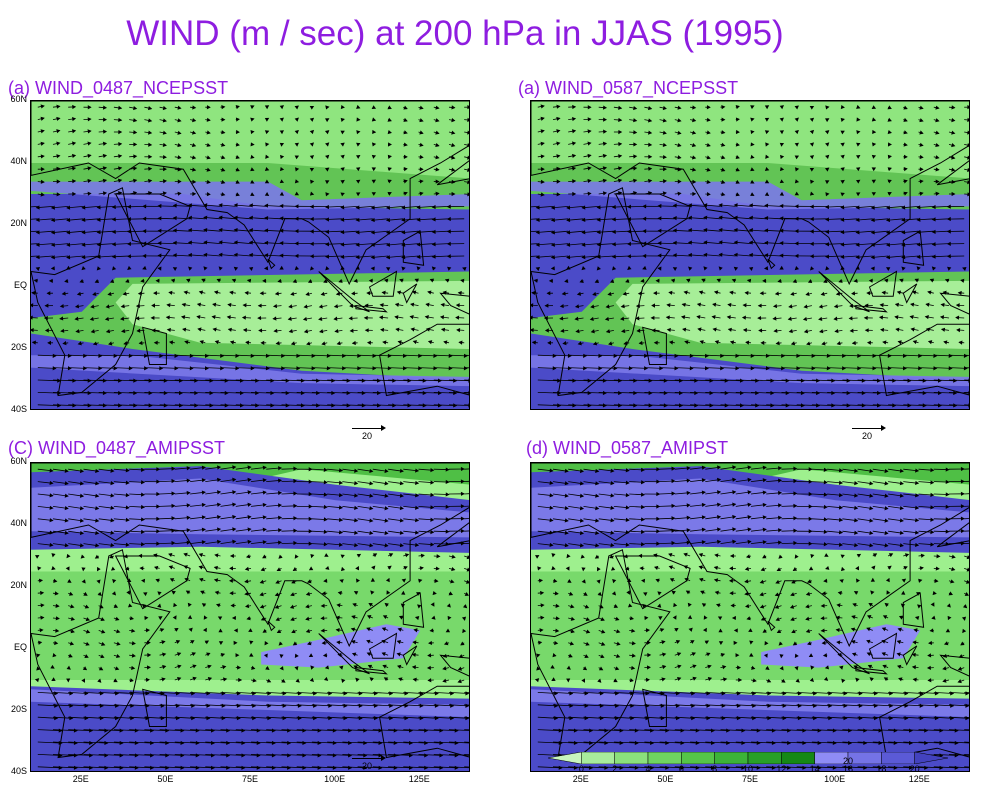 The width and height of the screenshot is (1000, 800). Describe the element at coordinates (118, 88) in the screenshot. I see `panel-a-title: (a) WIND_0487_NCEPSST` at that location.